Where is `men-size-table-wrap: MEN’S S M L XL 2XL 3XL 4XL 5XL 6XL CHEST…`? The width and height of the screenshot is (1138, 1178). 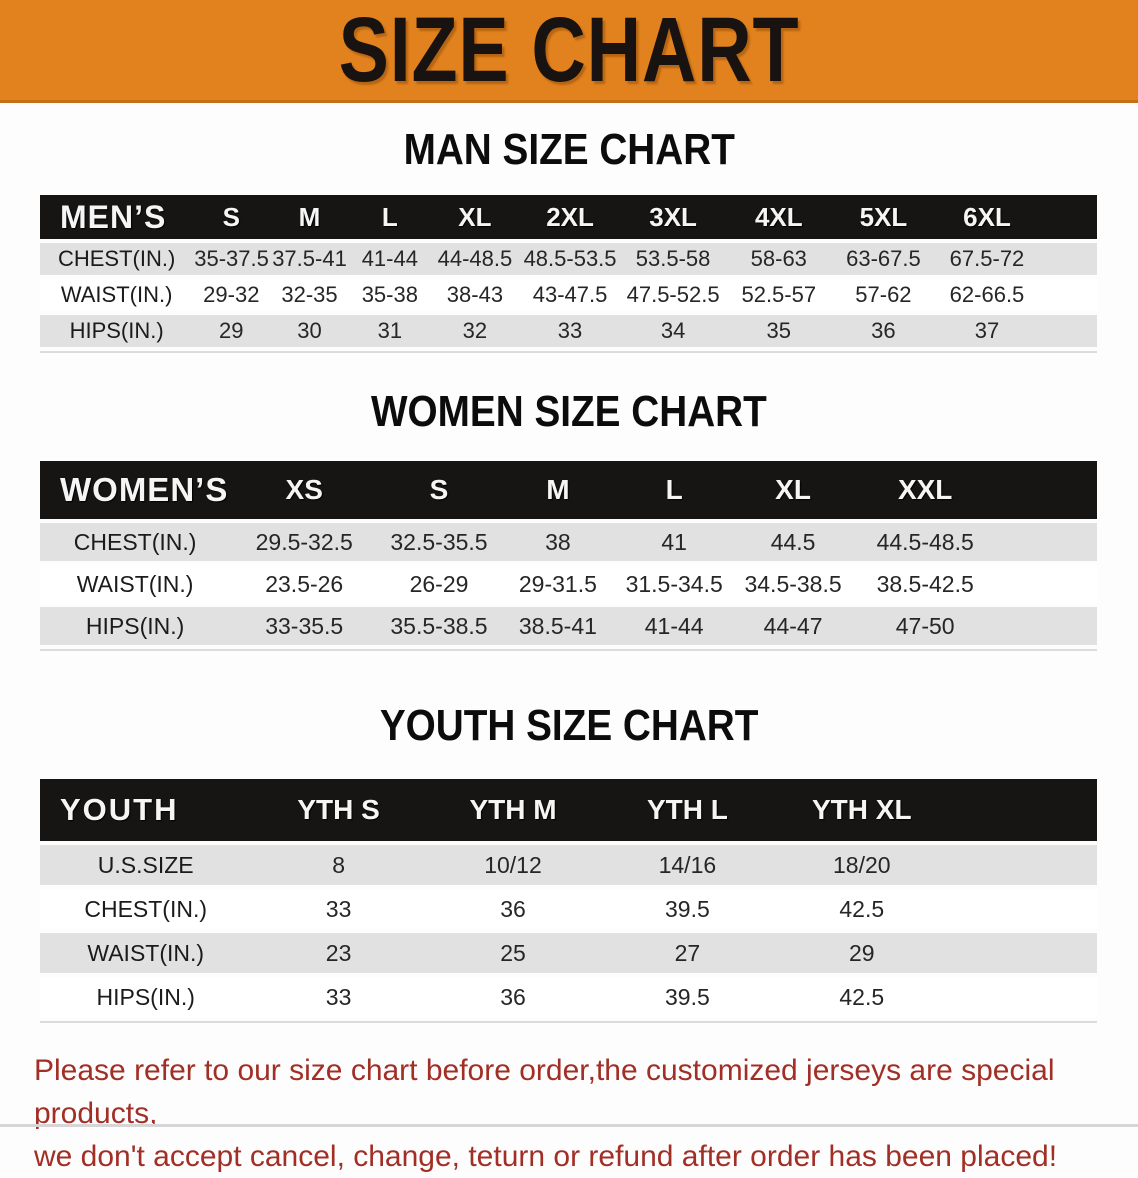
men-size-table-wrap: MEN’S S M L XL 2XL 3XL 4XL 5XL 6XL CHEST… is located at coordinates (568, 272).